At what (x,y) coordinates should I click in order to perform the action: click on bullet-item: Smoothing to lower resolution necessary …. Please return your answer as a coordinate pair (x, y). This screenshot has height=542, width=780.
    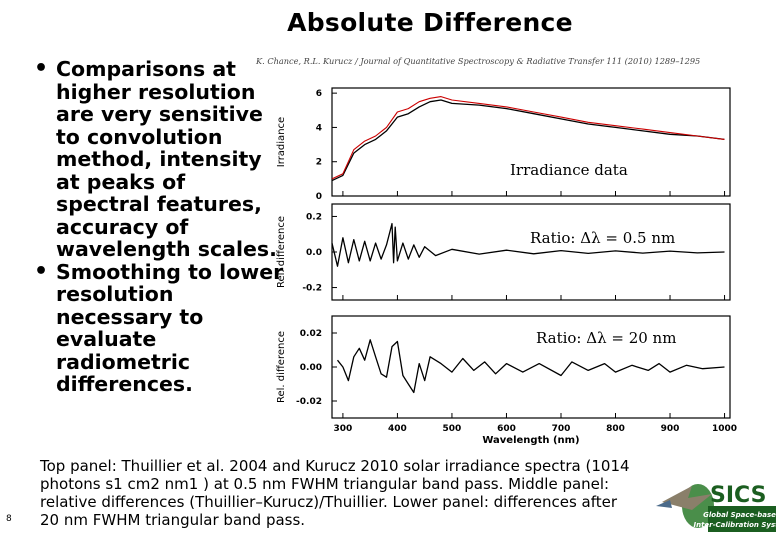
    Looking at the image, I should click on (153, 328).